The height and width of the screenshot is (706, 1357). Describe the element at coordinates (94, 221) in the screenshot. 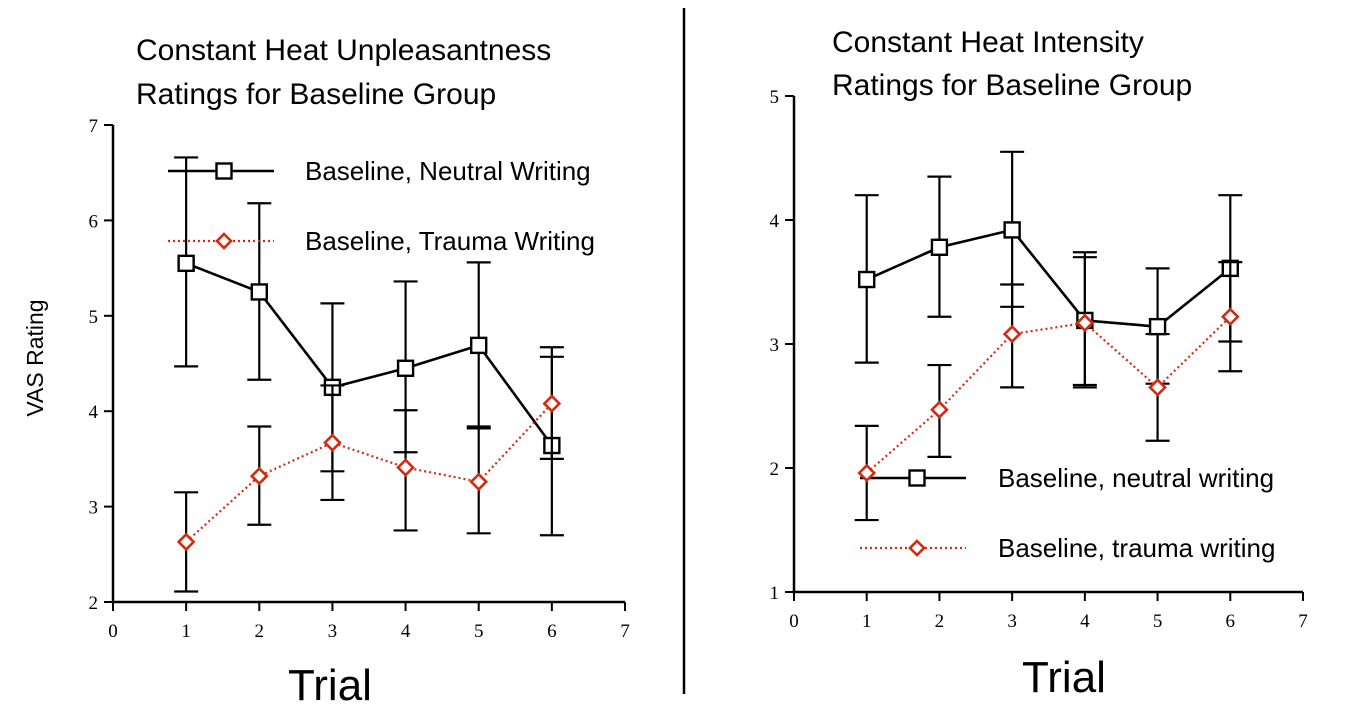

I see `y-tick-label: 6` at that location.